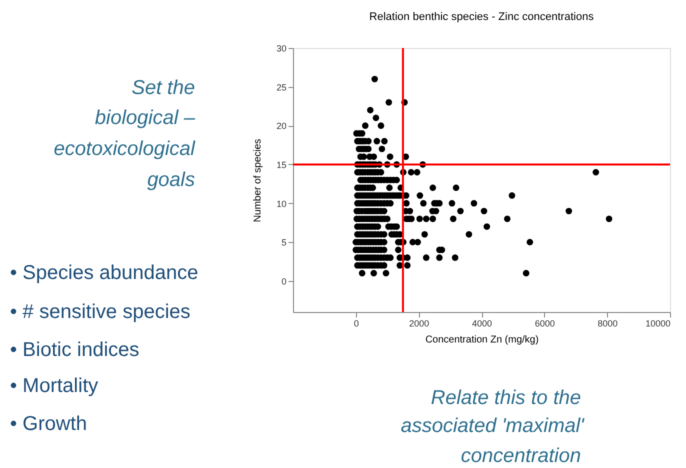 The width and height of the screenshot is (686, 468). I want to click on text: Relate this to the, so click(505, 398).